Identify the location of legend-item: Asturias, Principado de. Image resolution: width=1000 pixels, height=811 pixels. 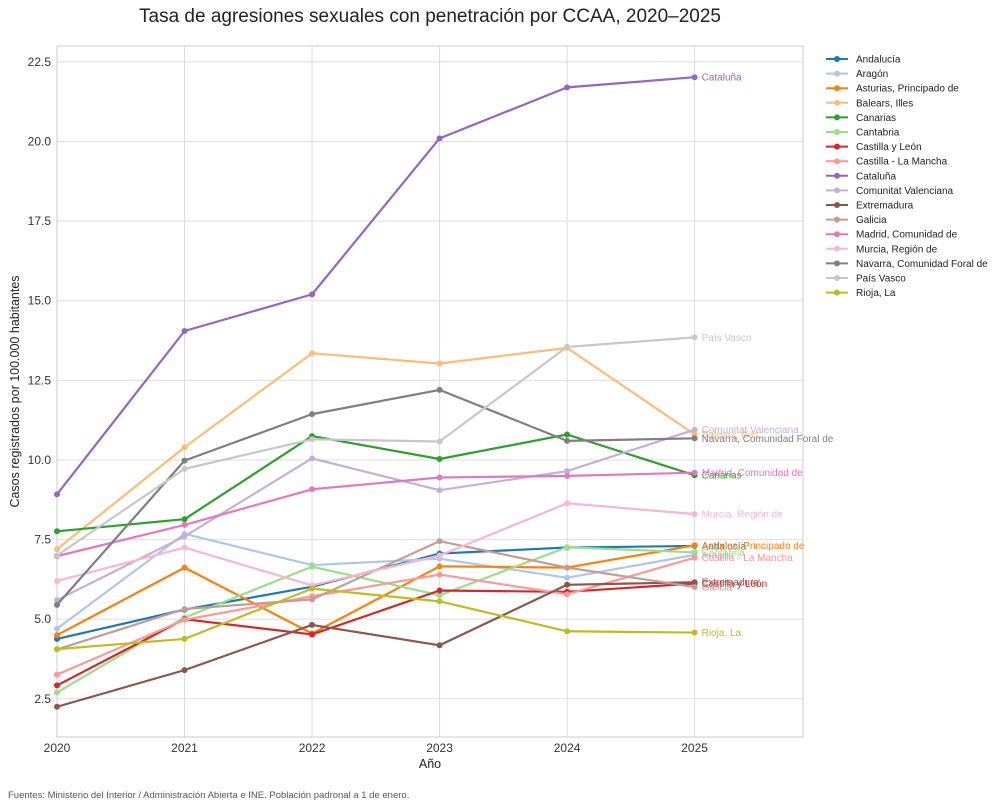
(892, 89).